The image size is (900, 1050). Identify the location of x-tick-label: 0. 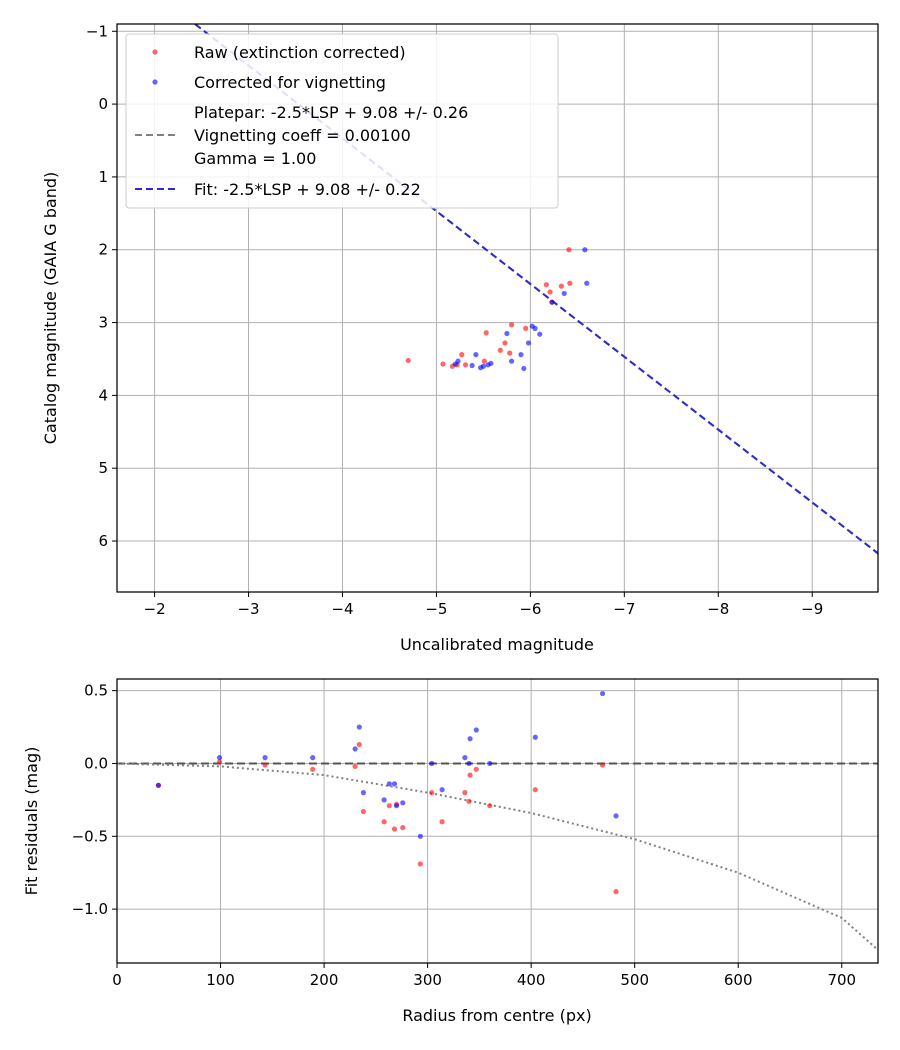
(117, 980).